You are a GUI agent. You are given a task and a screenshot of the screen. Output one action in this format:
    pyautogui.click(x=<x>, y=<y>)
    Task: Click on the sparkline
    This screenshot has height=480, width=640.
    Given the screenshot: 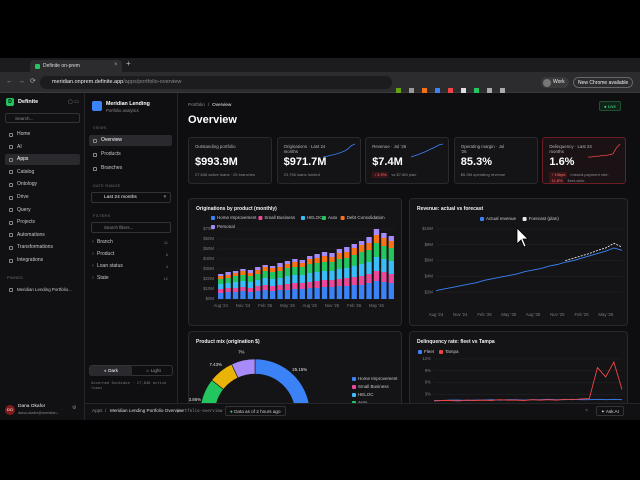 What is the action you would take?
    pyautogui.click(x=604, y=150)
    